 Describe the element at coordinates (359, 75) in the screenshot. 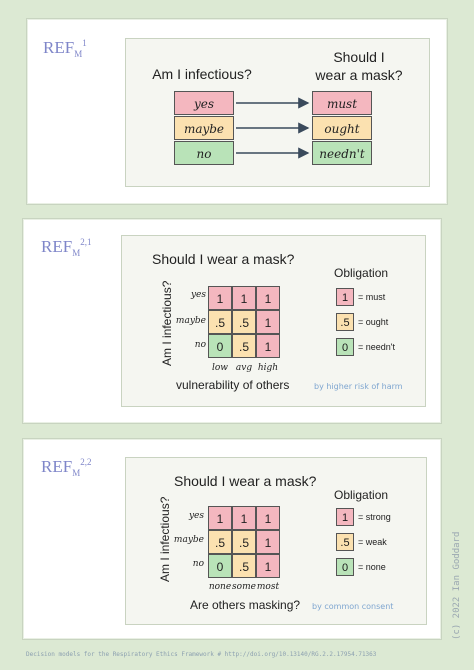

I see `question-mask-line2: wear a mask?` at that location.